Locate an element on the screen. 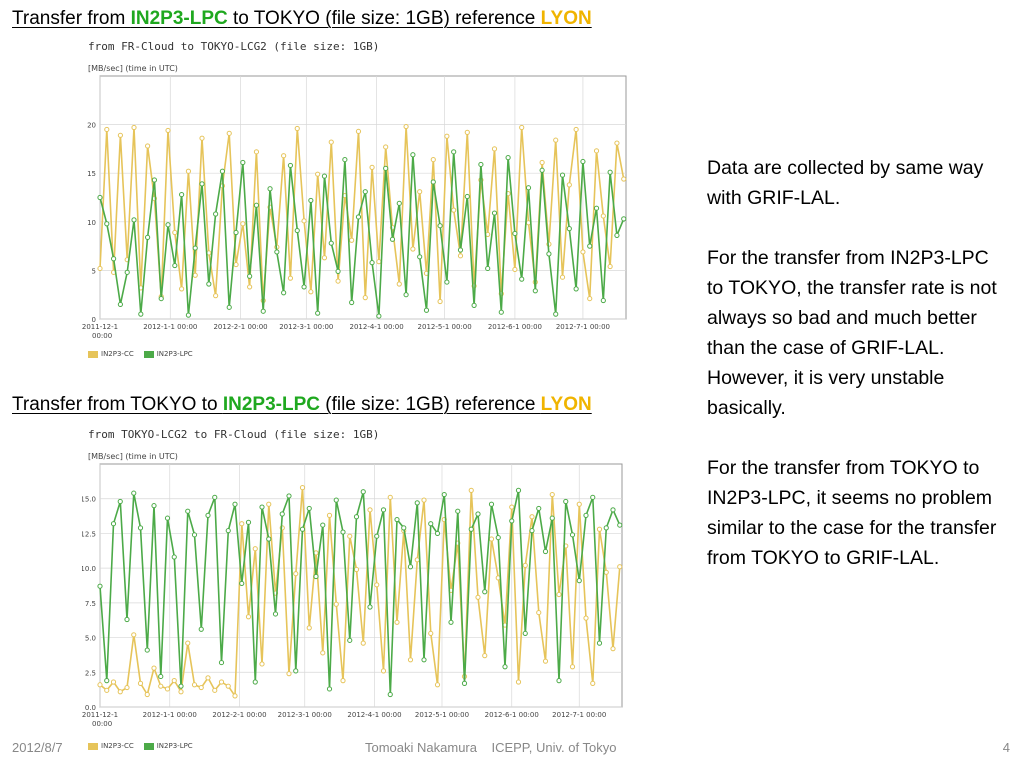 The height and width of the screenshot is (768, 1024). legend-swatch-in2p3-cc is located at coordinates (93, 354).